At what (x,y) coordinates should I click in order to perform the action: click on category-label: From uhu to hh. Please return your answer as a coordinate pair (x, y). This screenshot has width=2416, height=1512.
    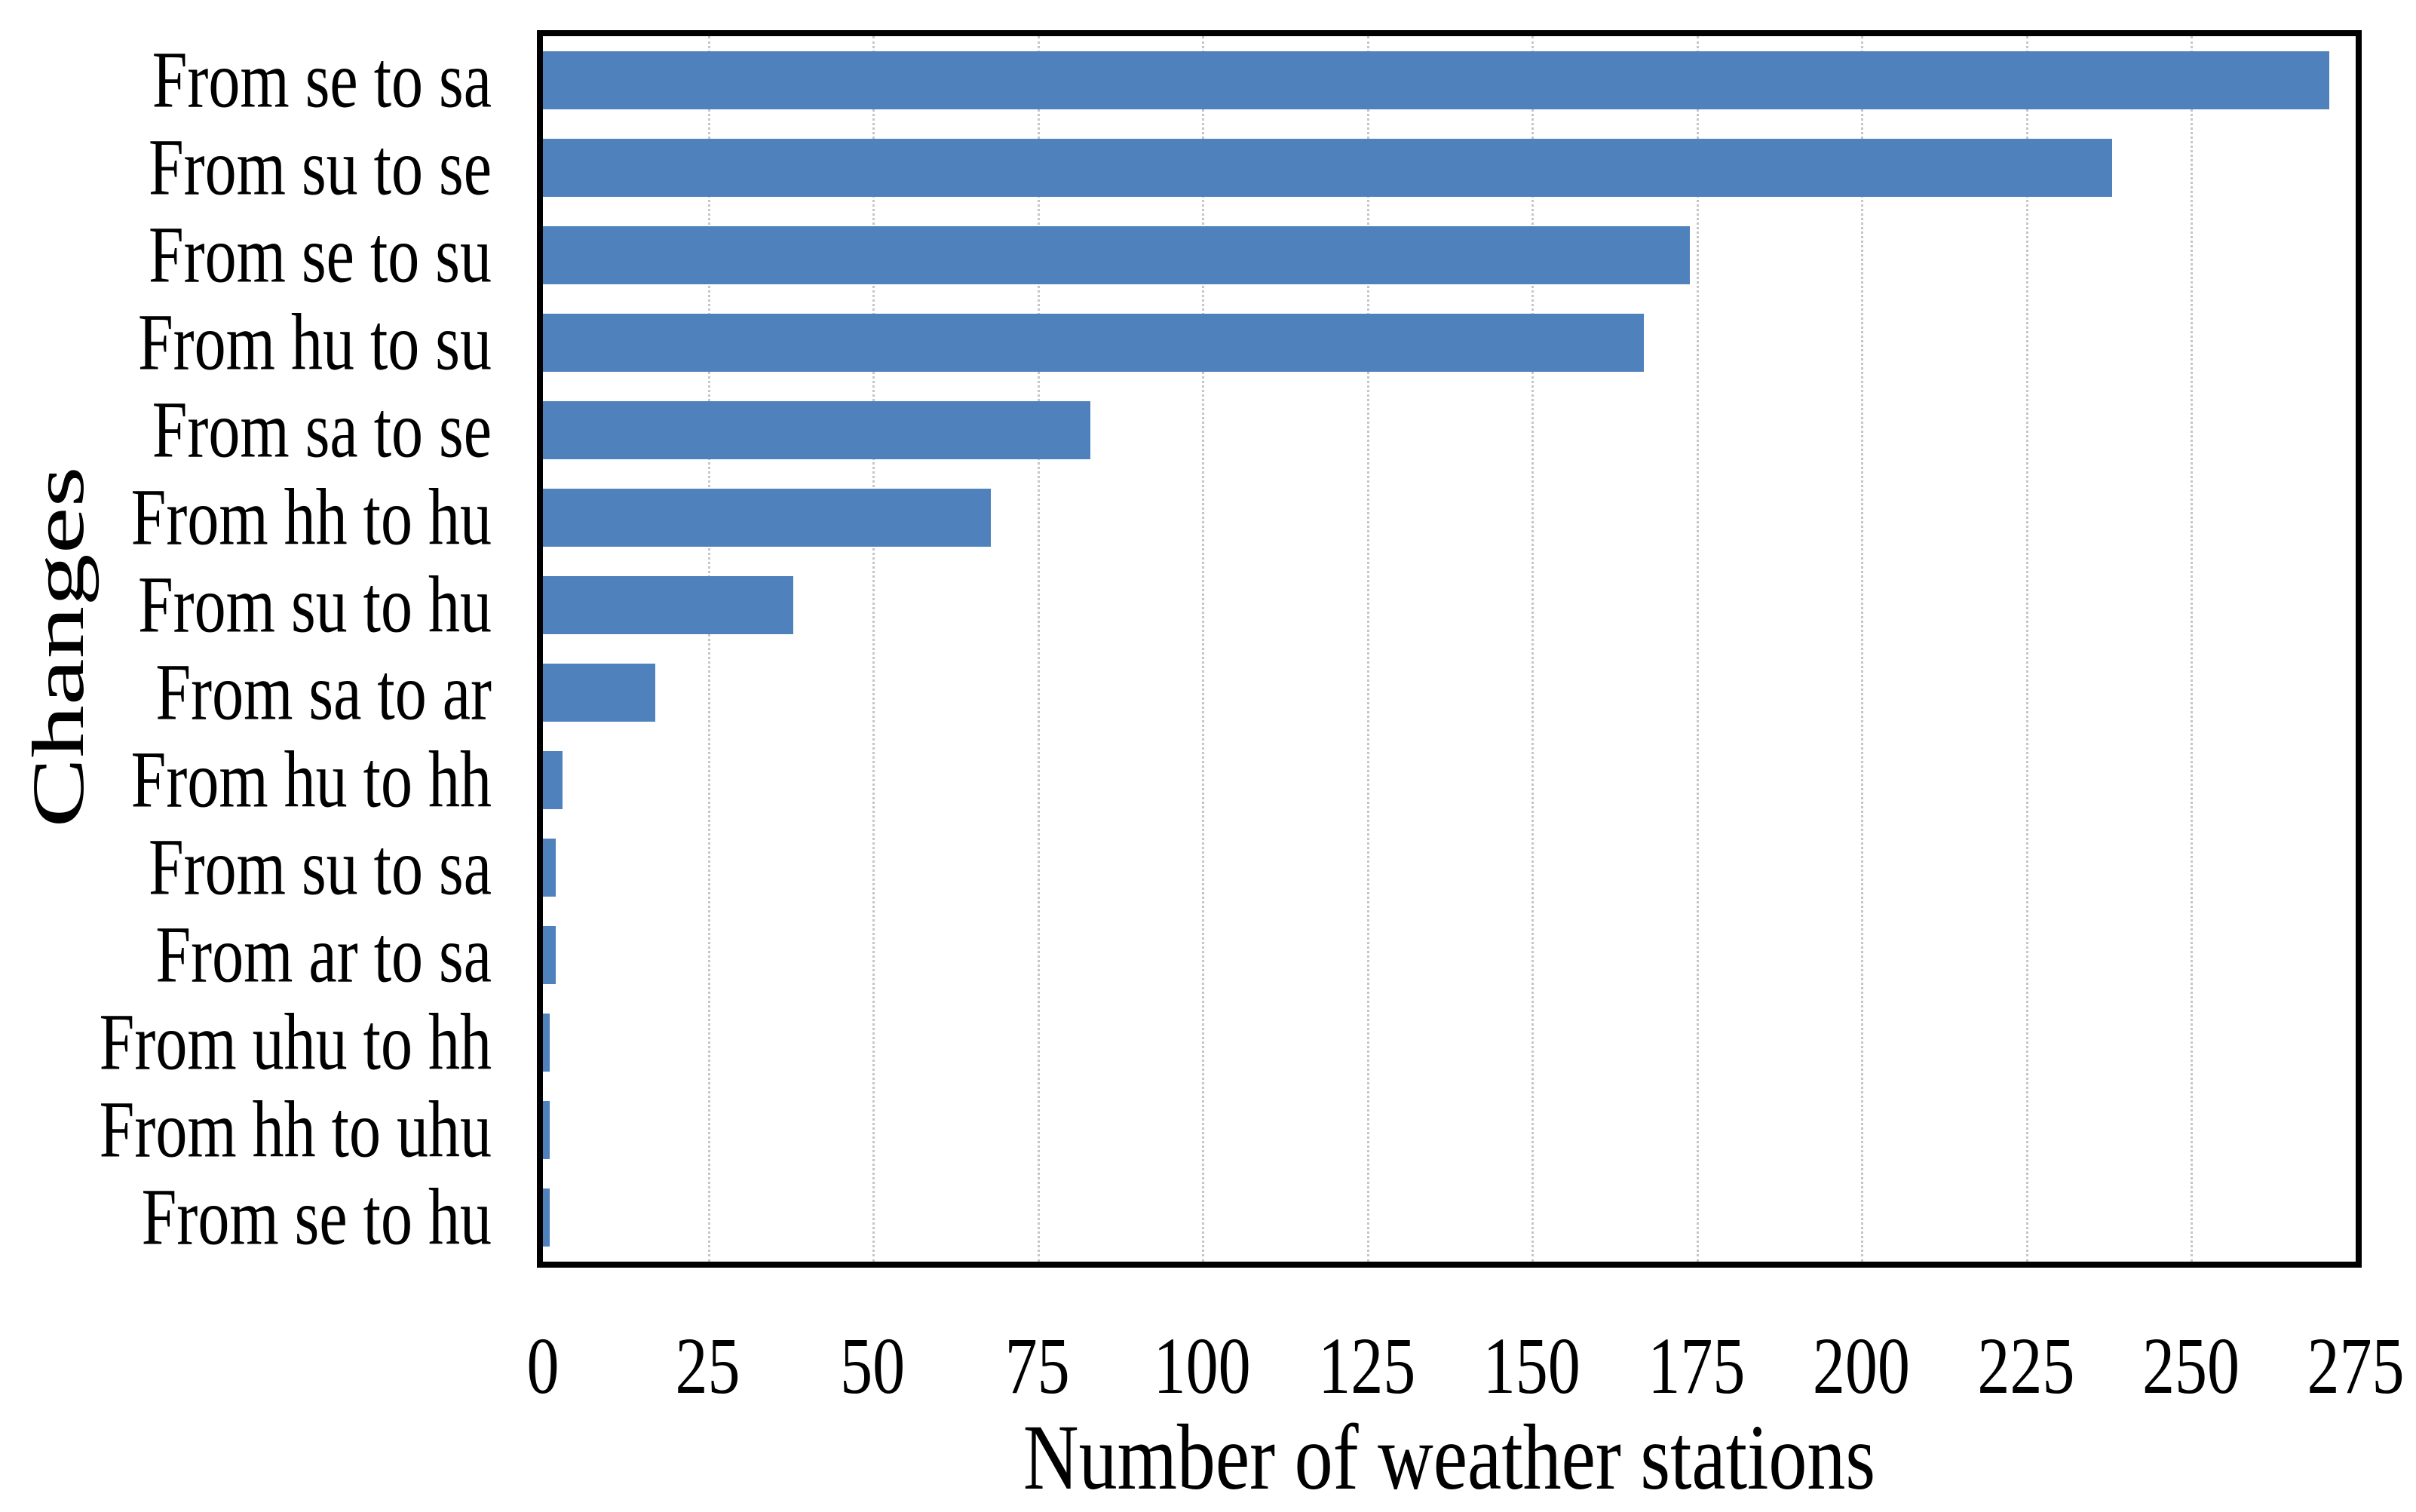
    Looking at the image, I should click on (295, 1043).